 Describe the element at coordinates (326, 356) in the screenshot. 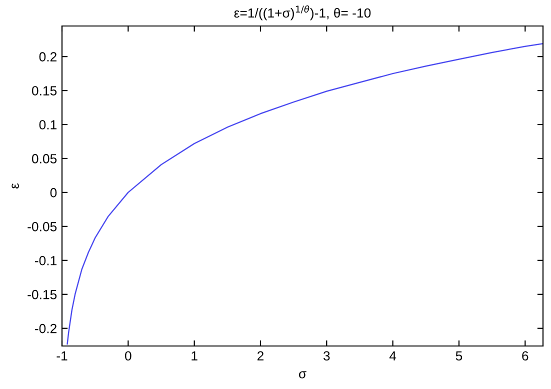

I see `x-tick-label: 3` at that location.